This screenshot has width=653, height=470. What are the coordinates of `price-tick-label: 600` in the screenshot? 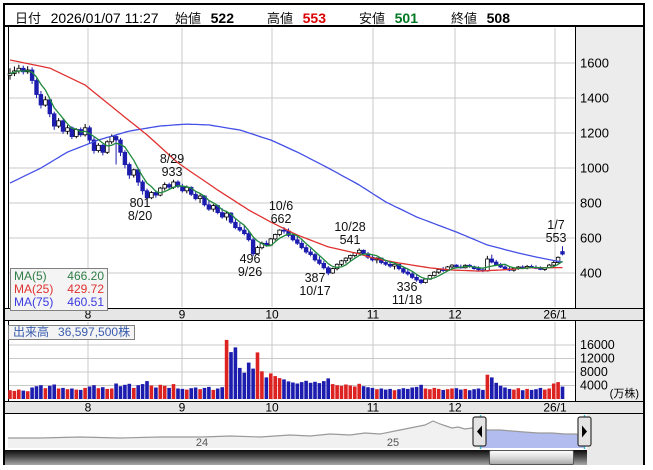 It's located at (591, 238).